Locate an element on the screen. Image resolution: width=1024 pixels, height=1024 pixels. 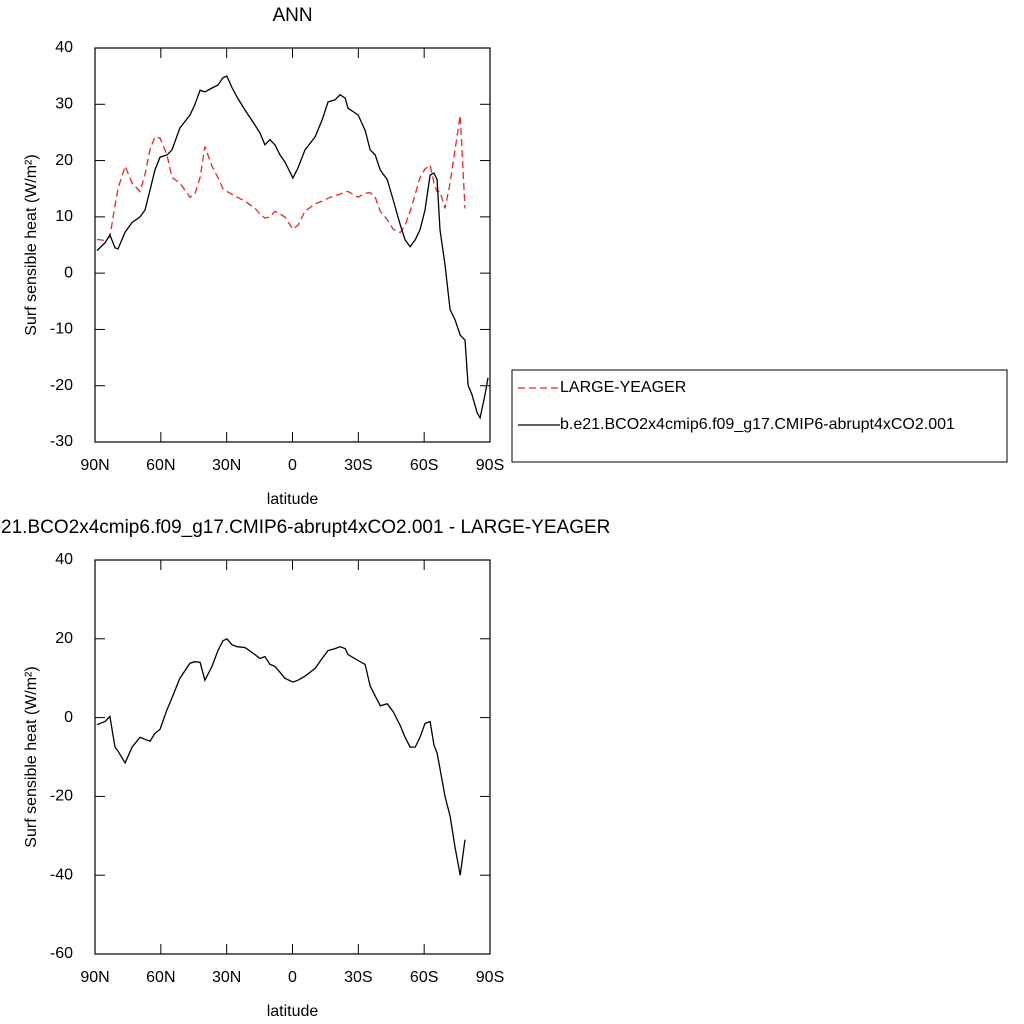
y-tick-label: -10 is located at coordinates (61, 329).